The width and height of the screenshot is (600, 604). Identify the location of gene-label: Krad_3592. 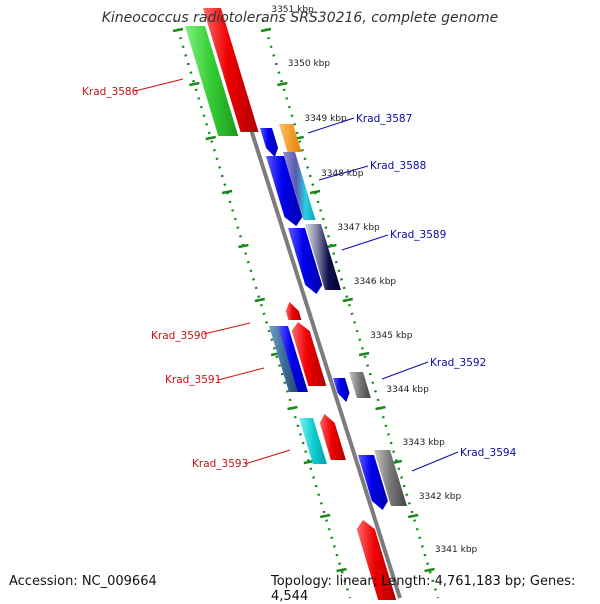
(458, 363).